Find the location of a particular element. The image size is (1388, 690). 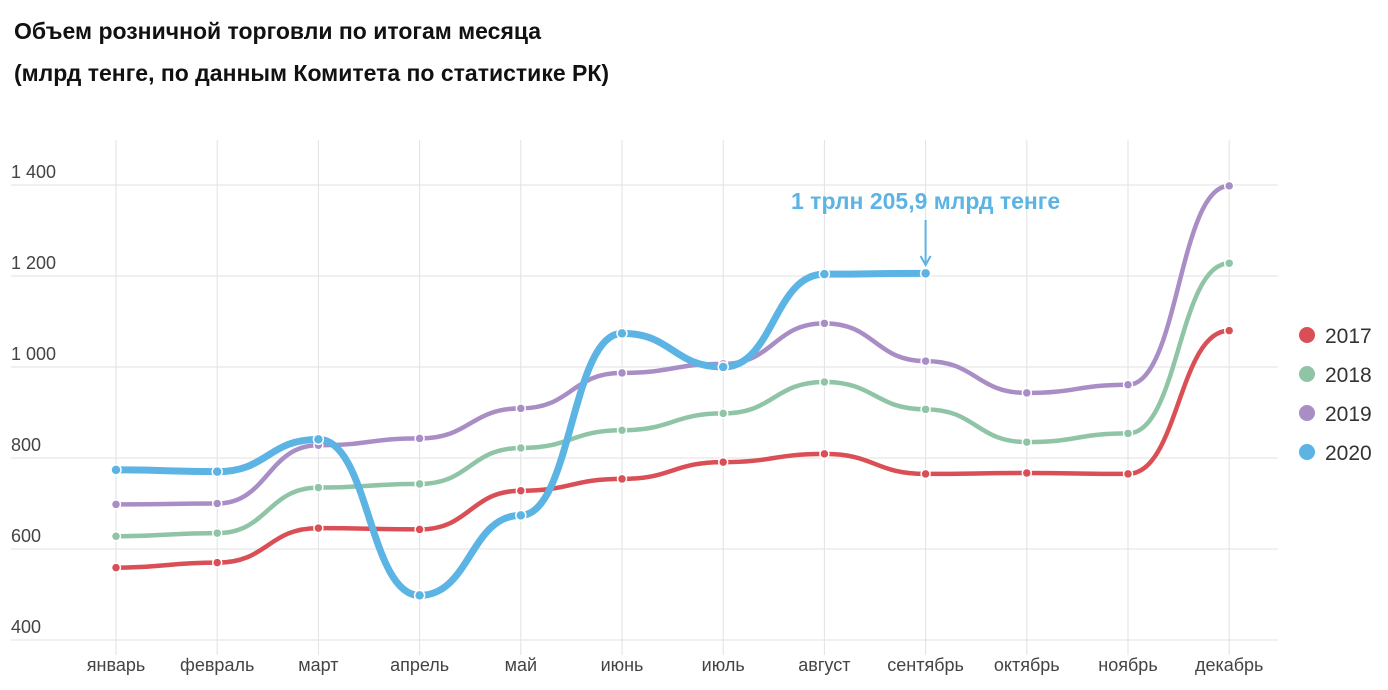

legend-marker-2020 is located at coordinates (1307, 452).